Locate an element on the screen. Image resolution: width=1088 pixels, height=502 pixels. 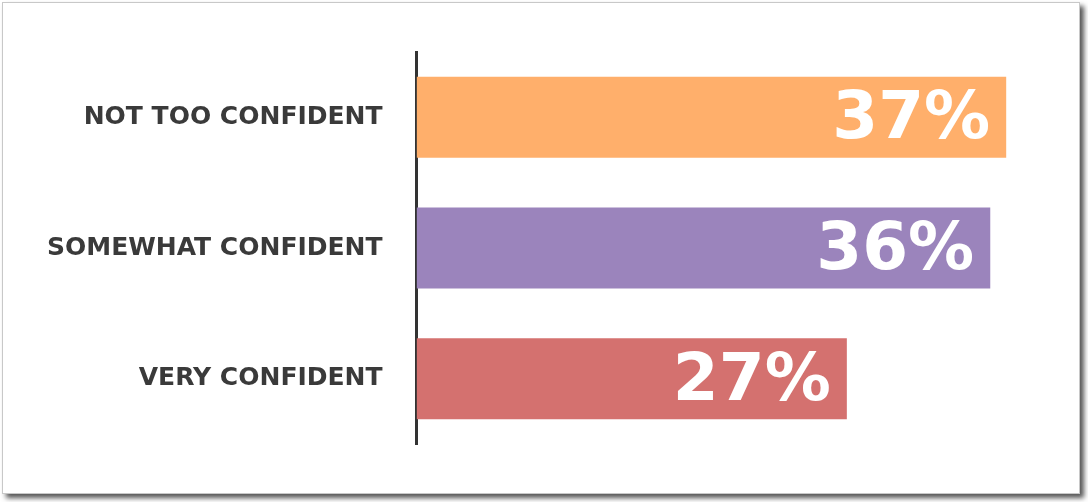
y-tick-label: SOMEWHAT CONFIDENT is located at coordinates (214, 246).